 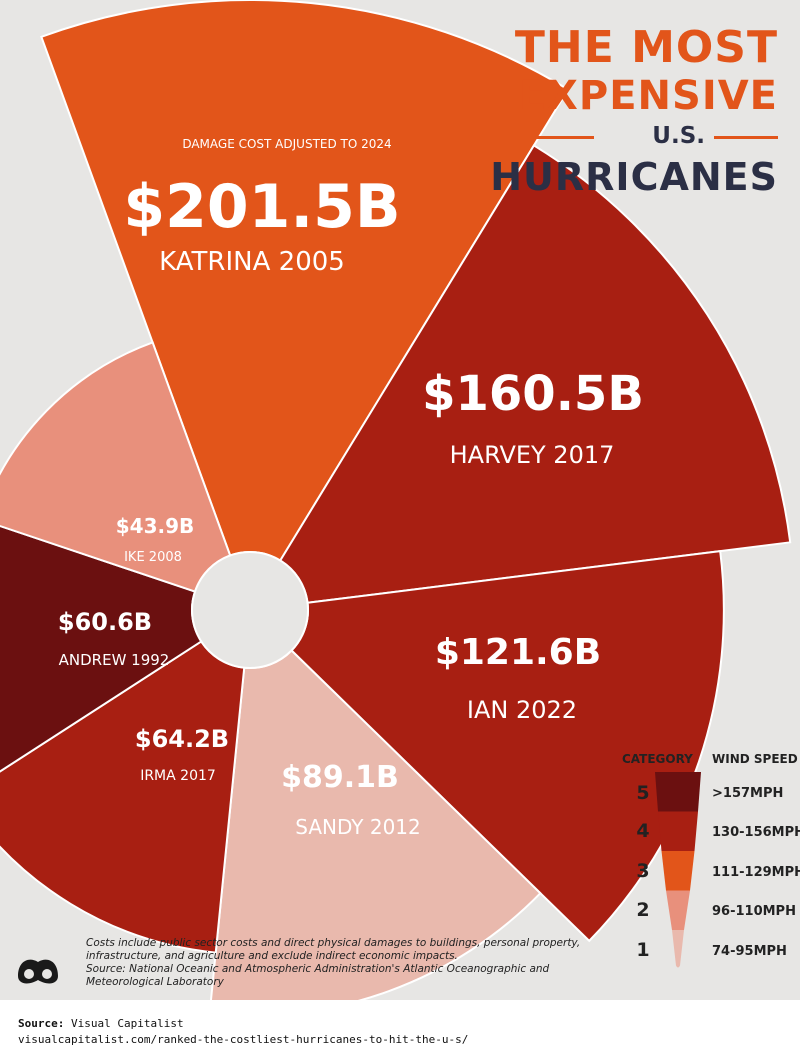 I want to click on value-label-ike: $43.9B, so click(x=155, y=526).